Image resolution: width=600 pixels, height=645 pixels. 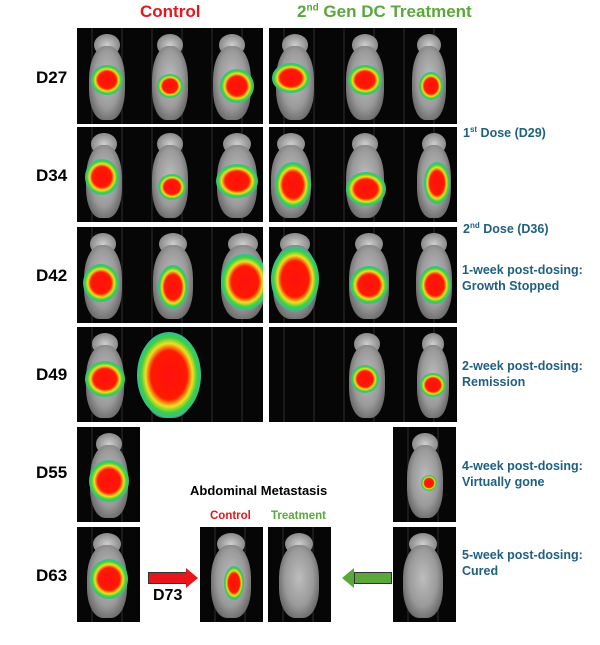 I want to click on green-arrow-shaft, so click(x=373, y=578).